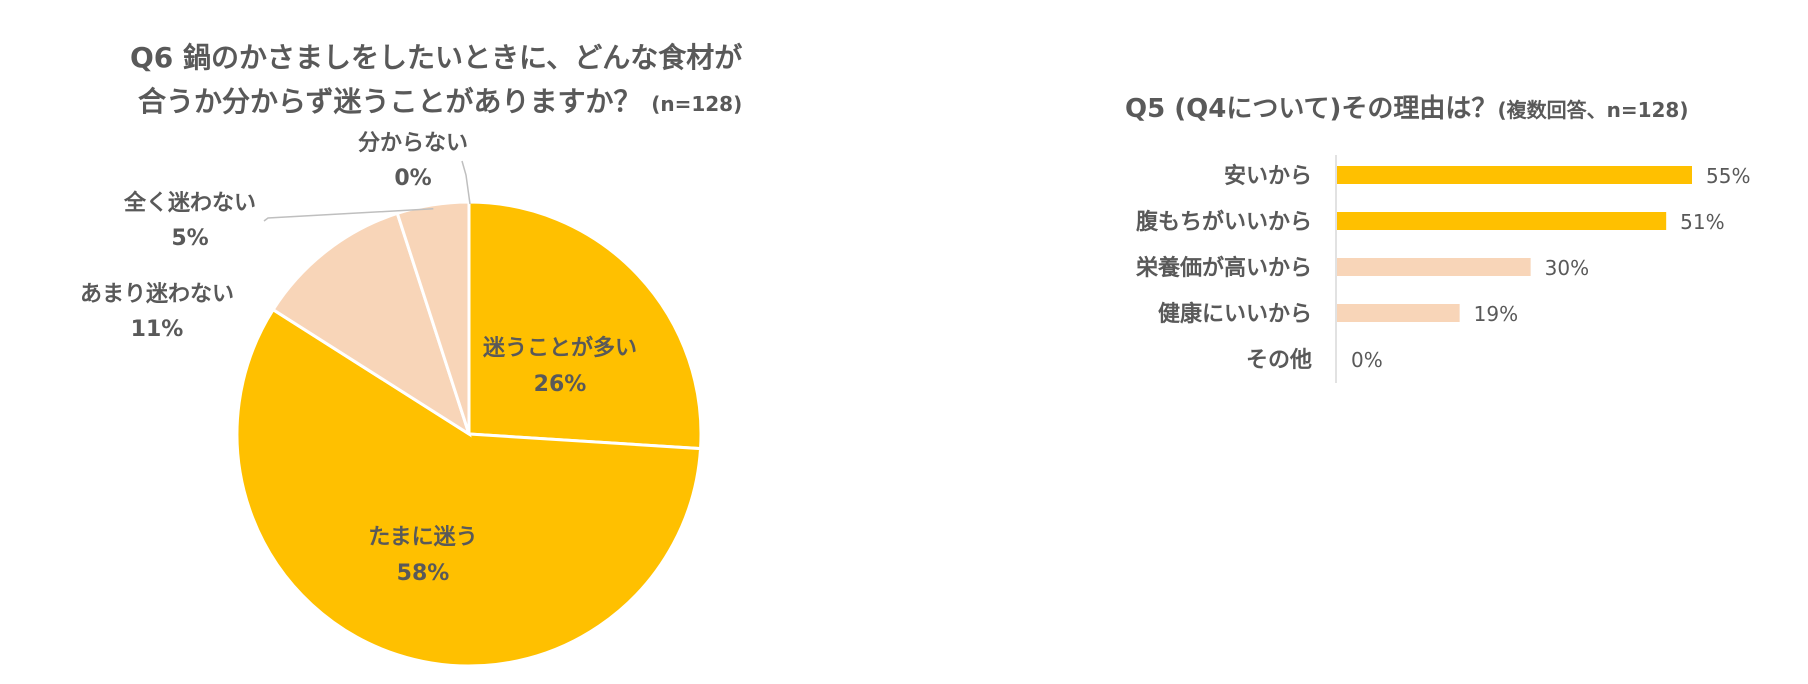 Image resolution: width=1808 pixels, height=684 pixels. Describe the element at coordinates (1728, 176) in the screenshot. I see `bar-value-label: 55%` at that location.